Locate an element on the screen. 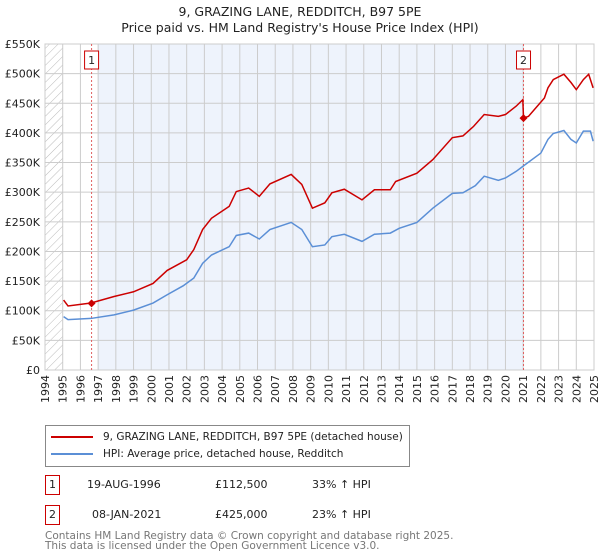  transaction-badge: 2 is located at coordinates (52, 515).